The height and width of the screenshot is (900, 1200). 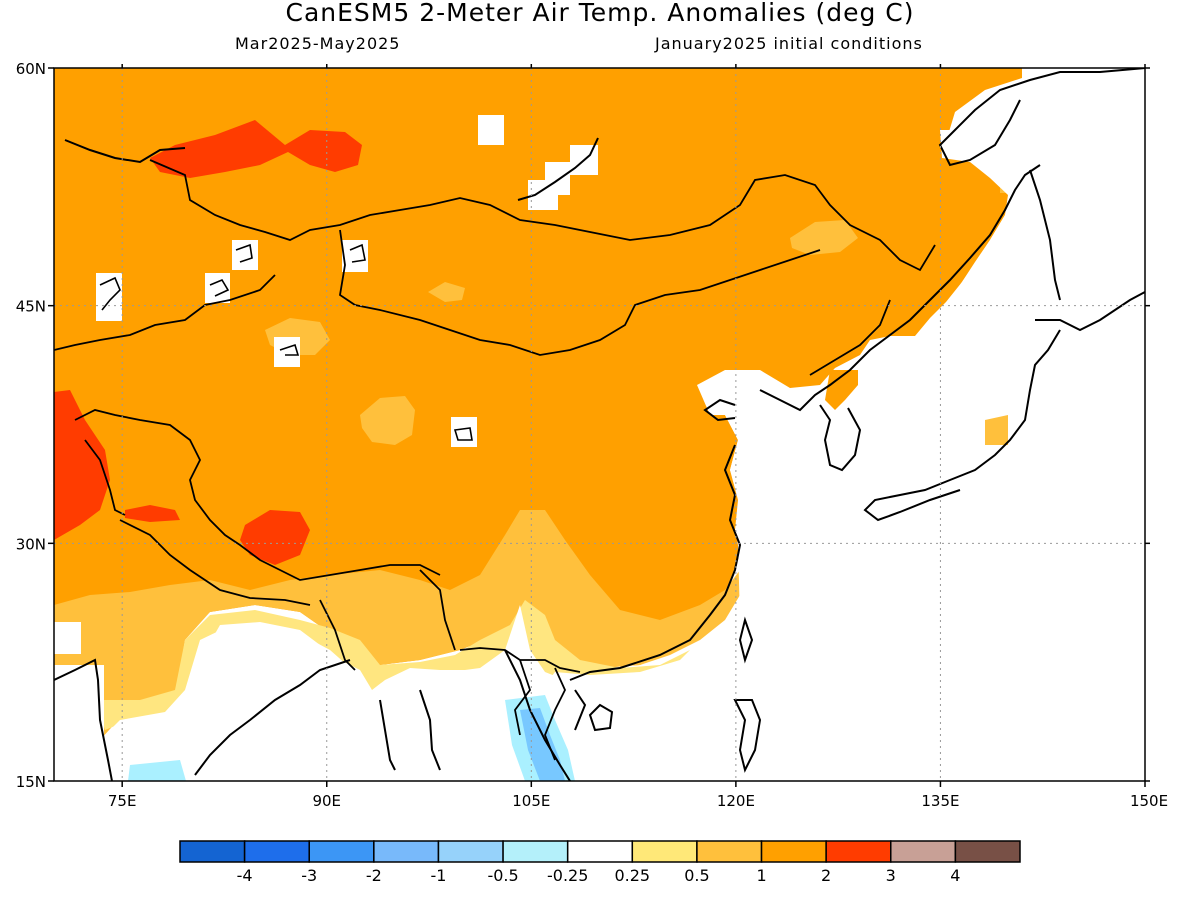 What do you see at coordinates (696, 875) in the screenshot?
I see `colorbar-label: 0.5` at bounding box center [696, 875].